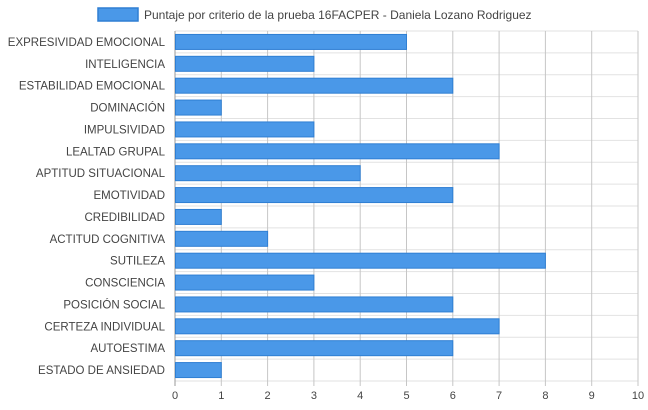 The width and height of the screenshot is (648, 410). What do you see at coordinates (124, 130) in the screenshot?
I see `category-label: IMPULSIVIDAD` at bounding box center [124, 130].